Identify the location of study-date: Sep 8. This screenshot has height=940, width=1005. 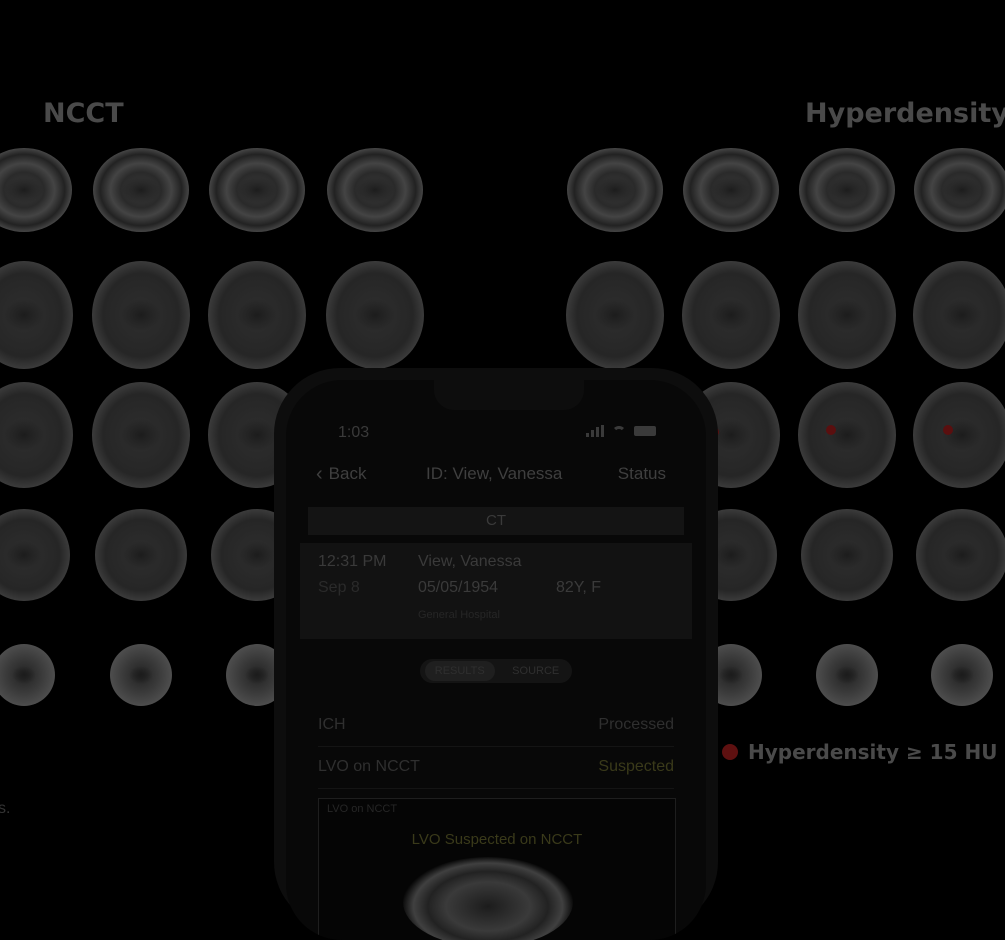
(339, 587).